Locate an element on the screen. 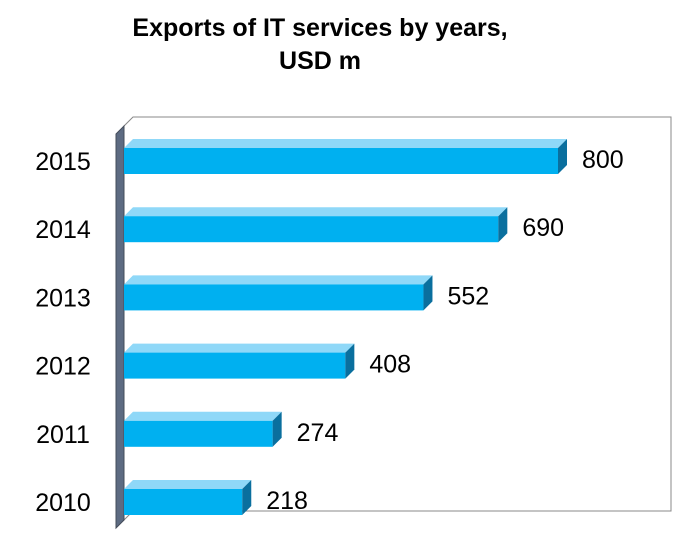  bar-2015 is located at coordinates (345, 156).